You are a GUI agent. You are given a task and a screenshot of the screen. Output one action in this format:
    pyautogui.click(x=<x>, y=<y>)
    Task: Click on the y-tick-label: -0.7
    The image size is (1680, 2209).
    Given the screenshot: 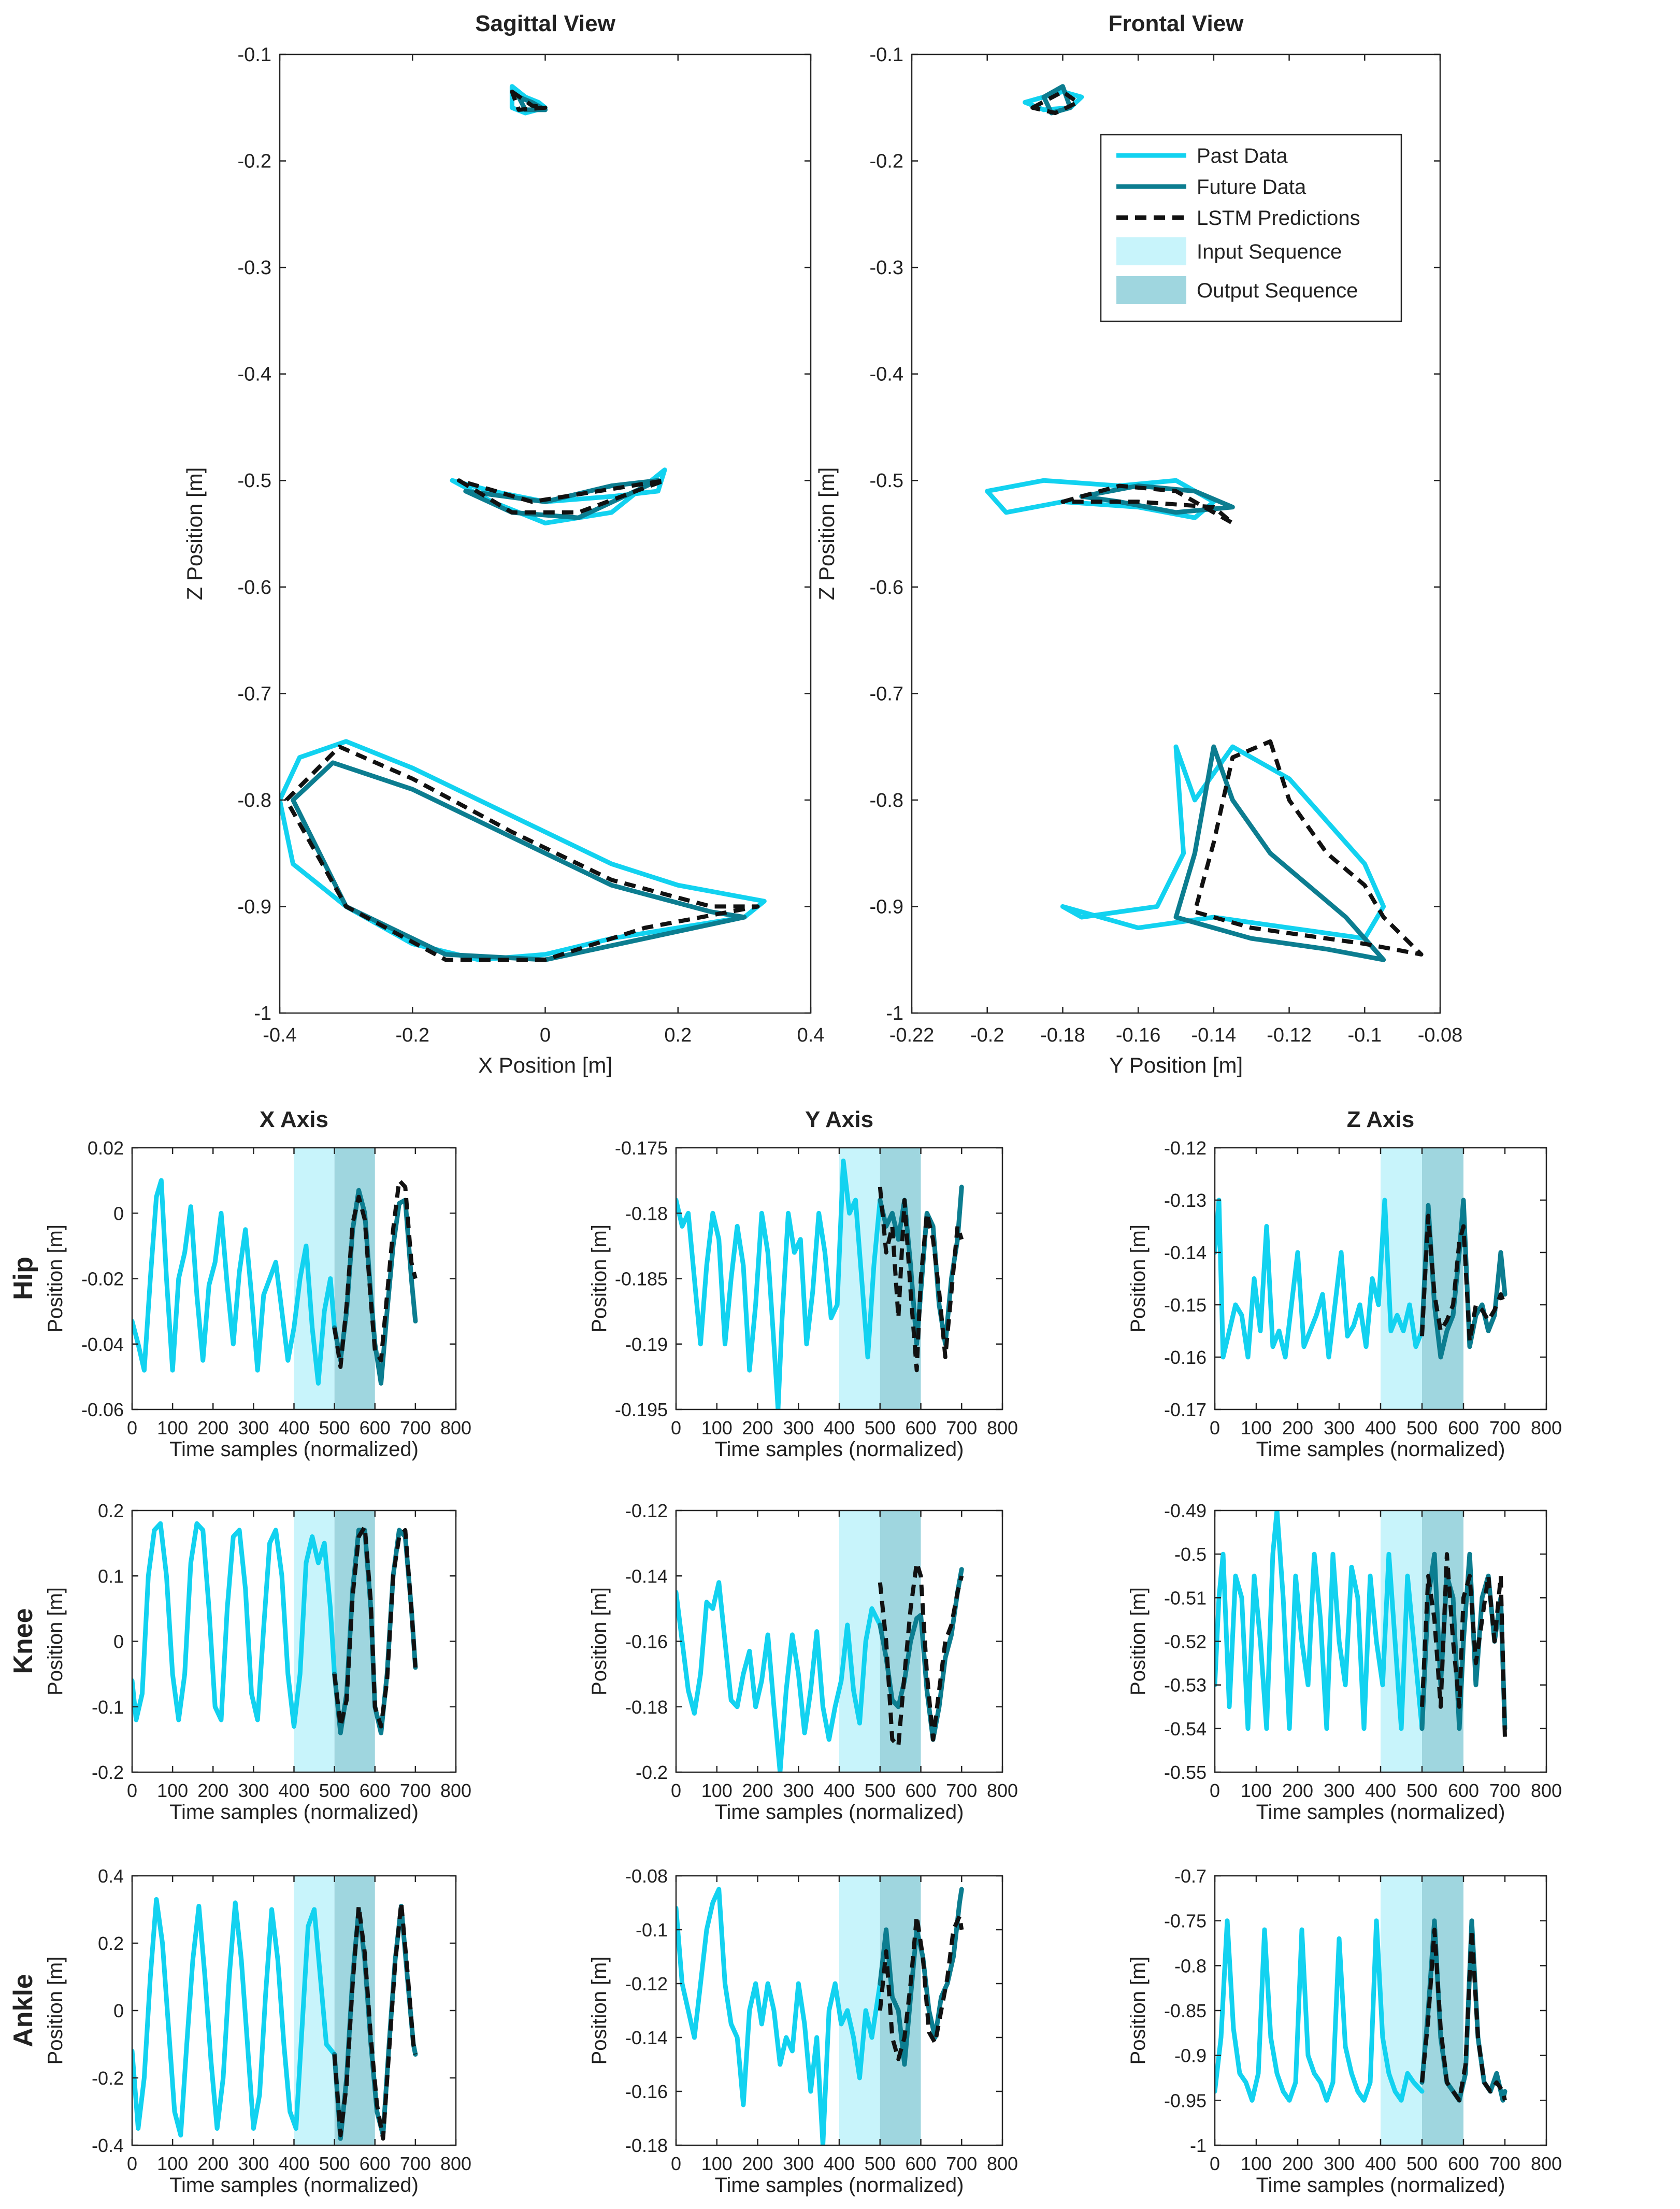 What is the action you would take?
    pyautogui.click(x=886, y=694)
    